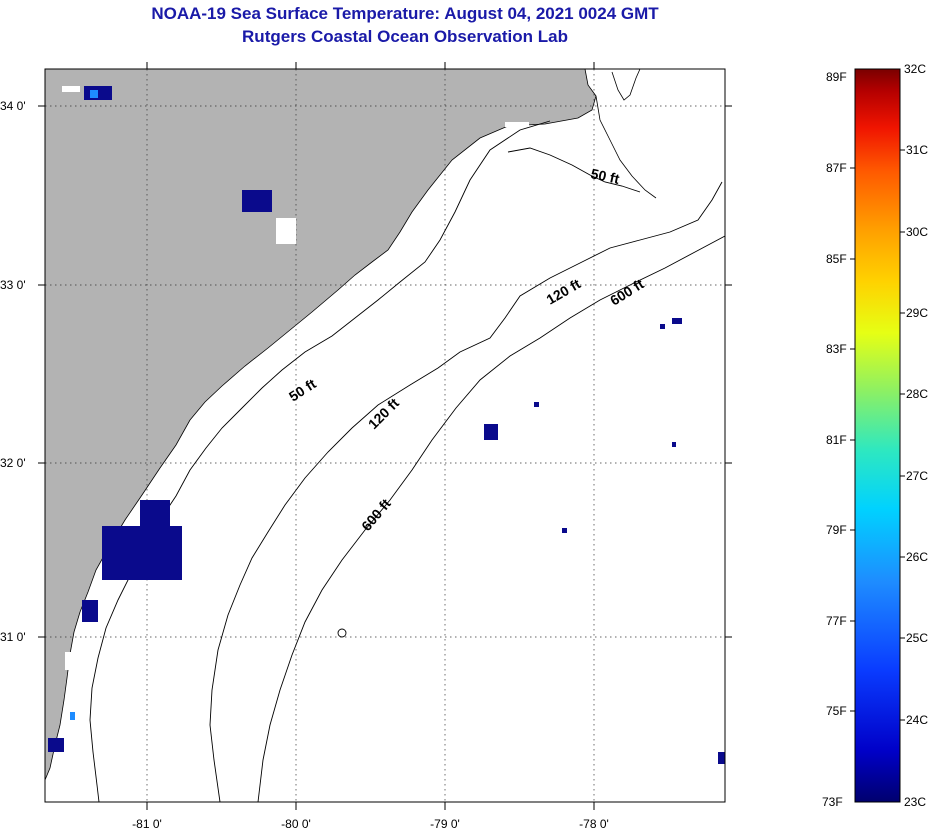 The width and height of the screenshot is (936, 832). What do you see at coordinates (917, 638) in the screenshot?
I see `colorbar-c-label: 25C` at bounding box center [917, 638].